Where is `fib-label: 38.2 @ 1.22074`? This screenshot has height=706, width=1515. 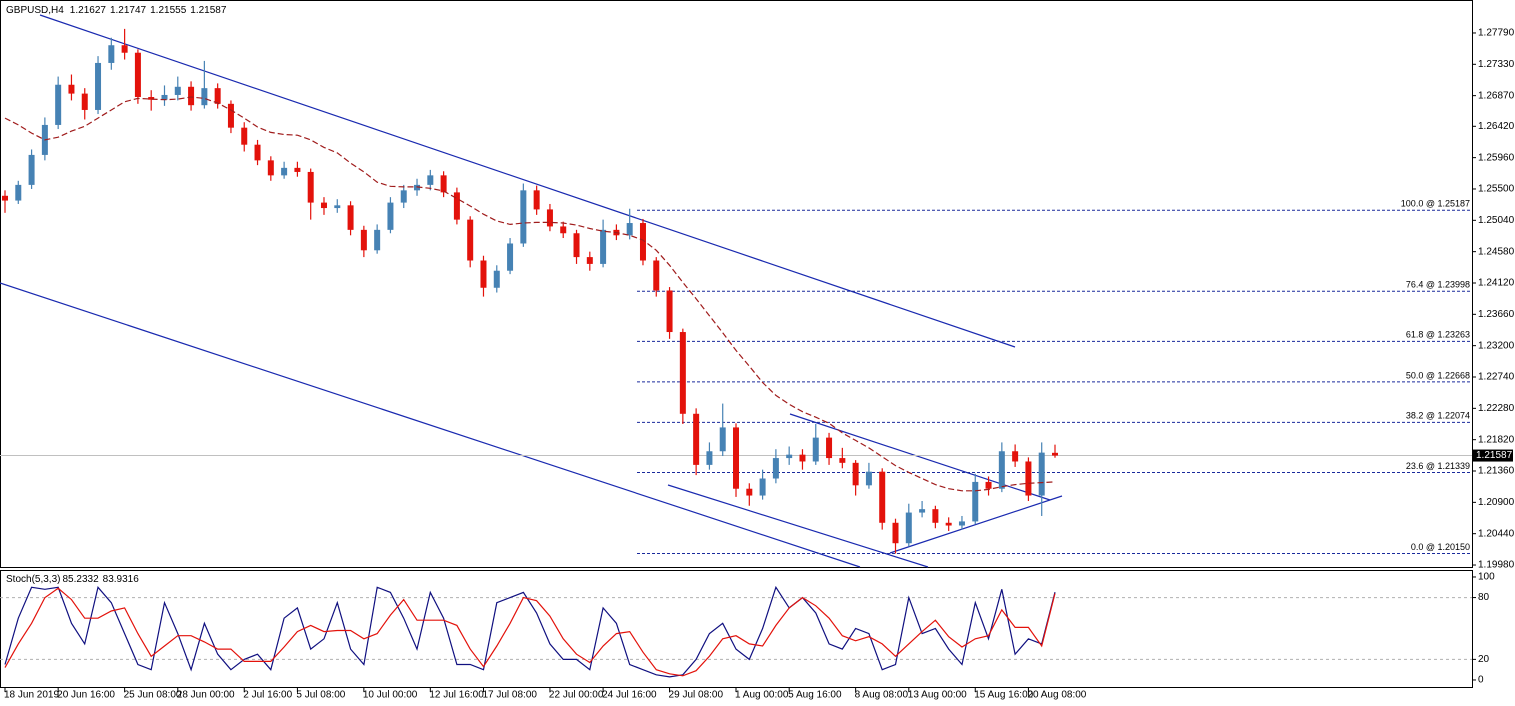 fib-label: 38.2 @ 1.22074 is located at coordinates (1438, 416).